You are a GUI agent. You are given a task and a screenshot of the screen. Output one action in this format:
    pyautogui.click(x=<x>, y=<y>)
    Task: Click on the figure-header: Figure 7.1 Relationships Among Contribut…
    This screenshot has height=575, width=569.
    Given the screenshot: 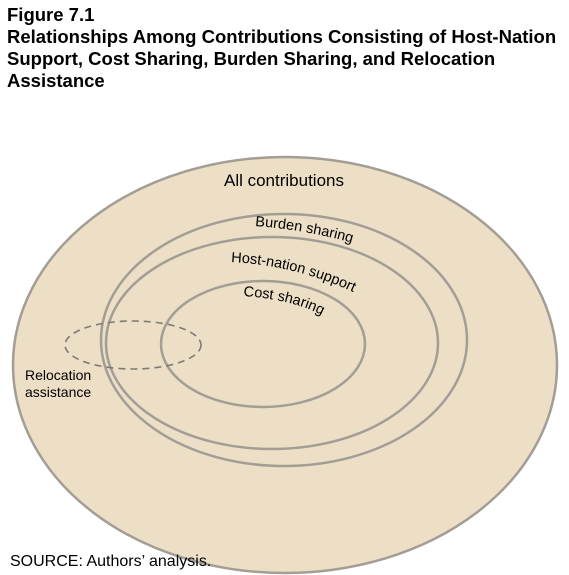 What is the action you would take?
    pyautogui.click(x=285, y=48)
    